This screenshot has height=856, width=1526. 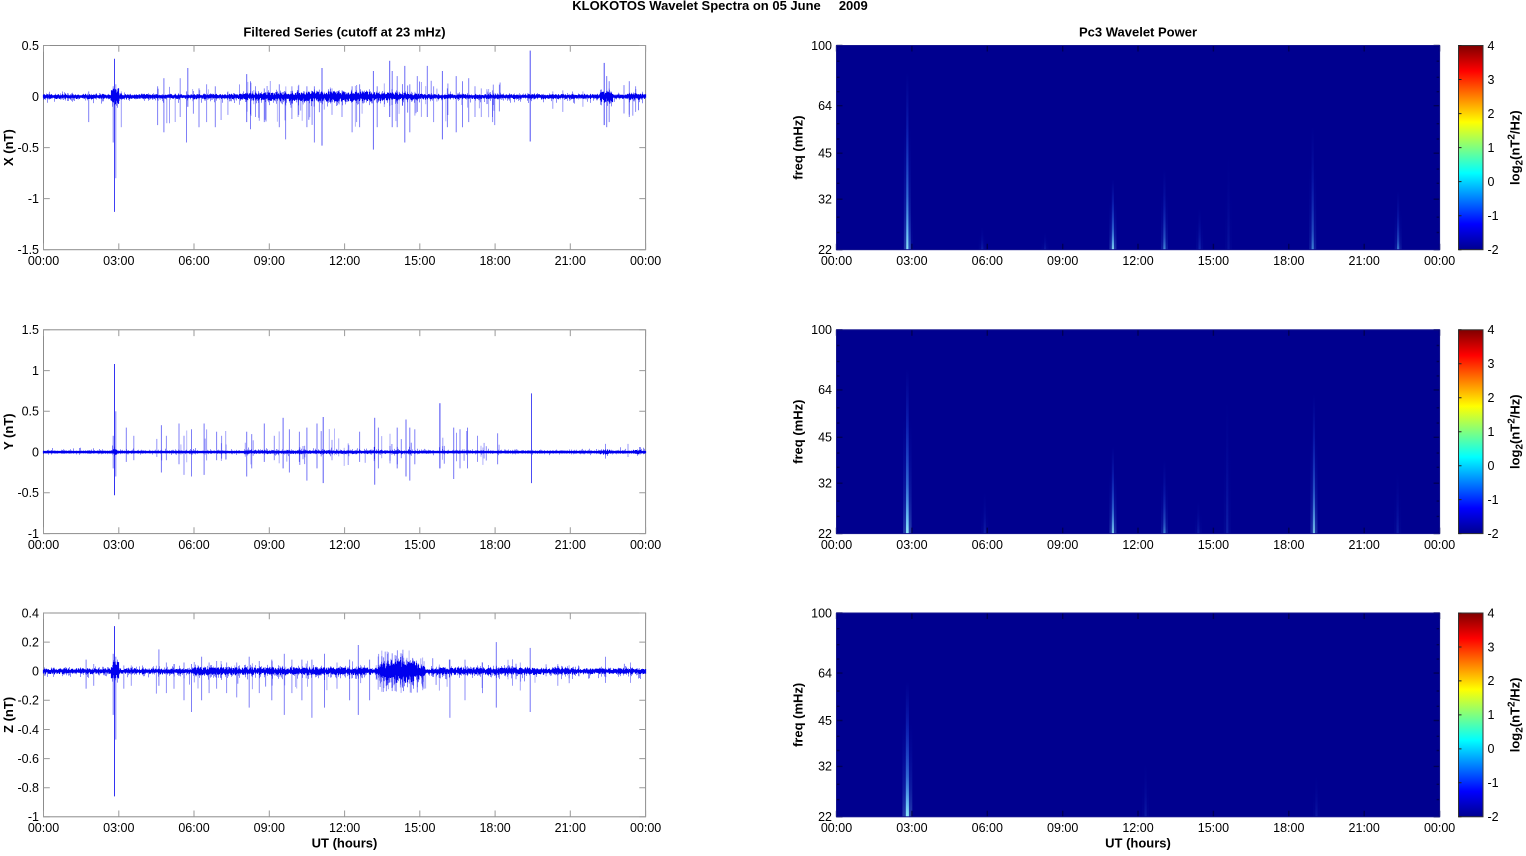 What do you see at coordinates (720, 6) in the screenshot?
I see `svg-text:KLOKOTOS Wavelet Spectra on 05: KLOKOTOS Wavelet Spectra on 05 June 2009` at bounding box center [720, 6].